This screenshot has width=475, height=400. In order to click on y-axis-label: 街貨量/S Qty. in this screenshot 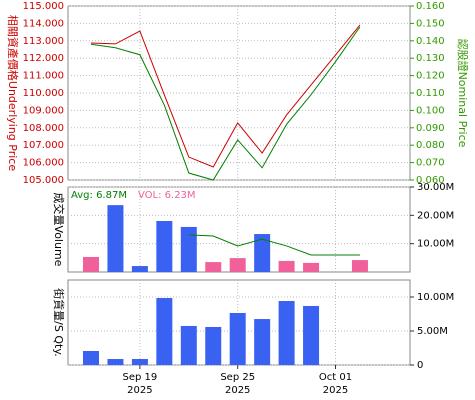, I will do `click(59, 322)`.